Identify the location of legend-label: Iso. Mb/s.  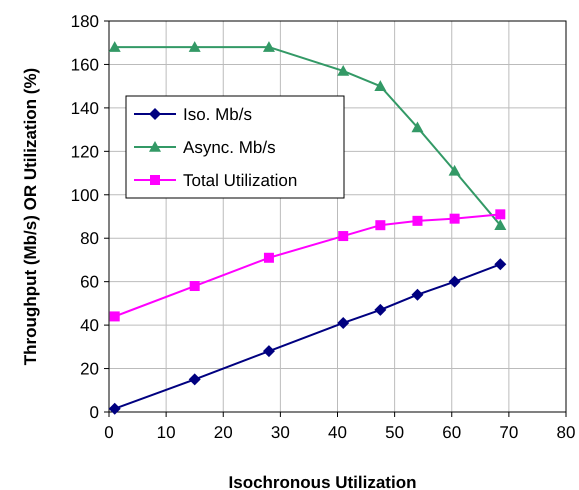
(217, 114).